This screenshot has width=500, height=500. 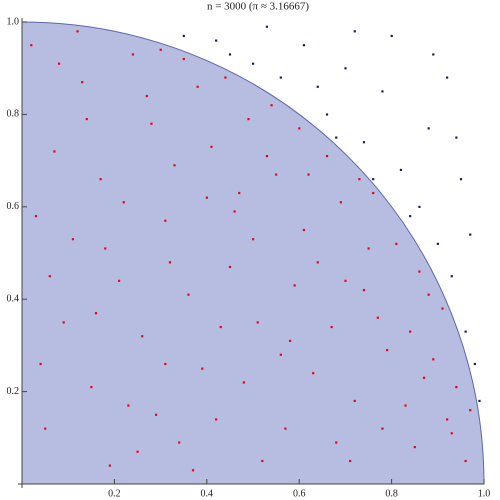 I want to click on x-tick-label: 0.2, so click(x=114, y=493).